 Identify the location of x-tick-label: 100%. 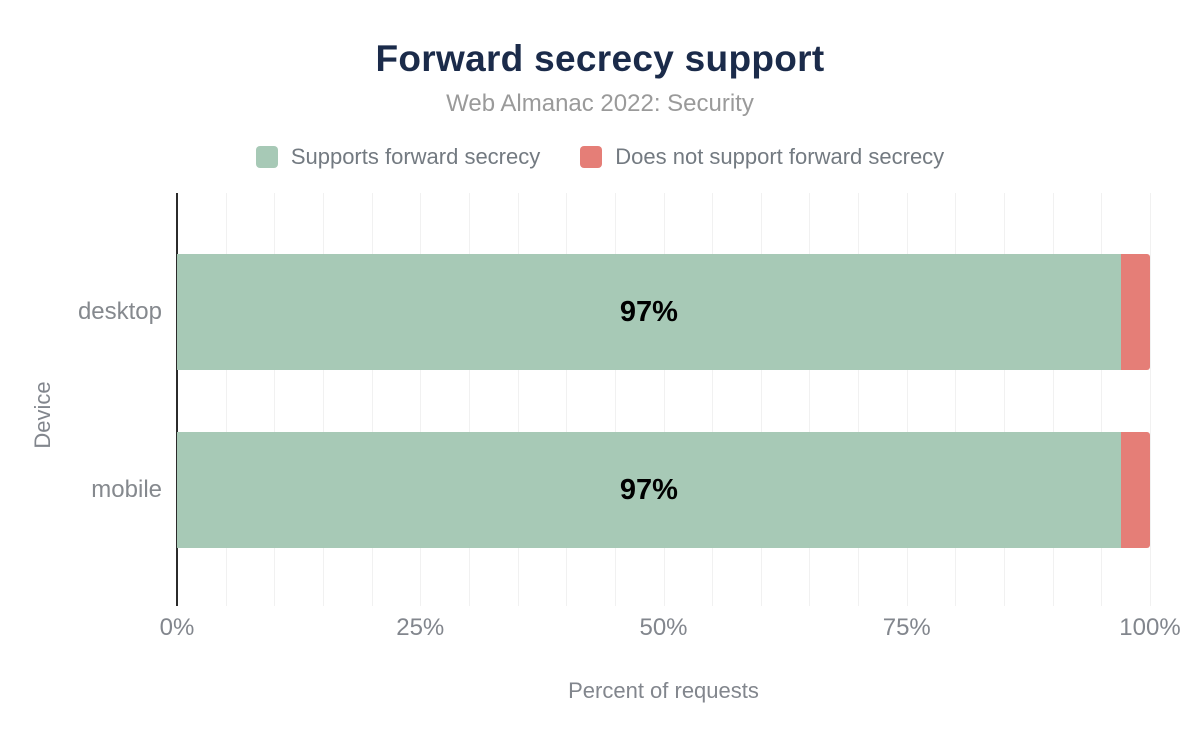
(1150, 627).